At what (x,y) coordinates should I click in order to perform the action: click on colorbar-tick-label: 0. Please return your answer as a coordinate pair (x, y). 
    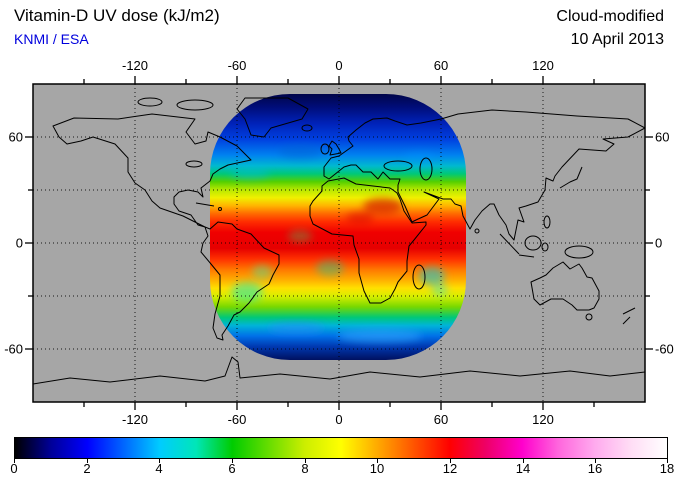
    Looking at the image, I should click on (14, 468).